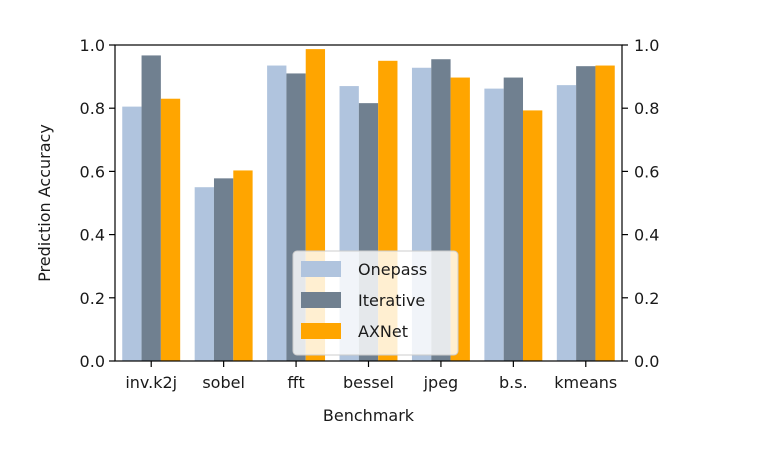 This screenshot has height=462, width=769. What do you see at coordinates (151, 382) in the screenshot?
I see `x-tick-label: inv.k2j` at bounding box center [151, 382].